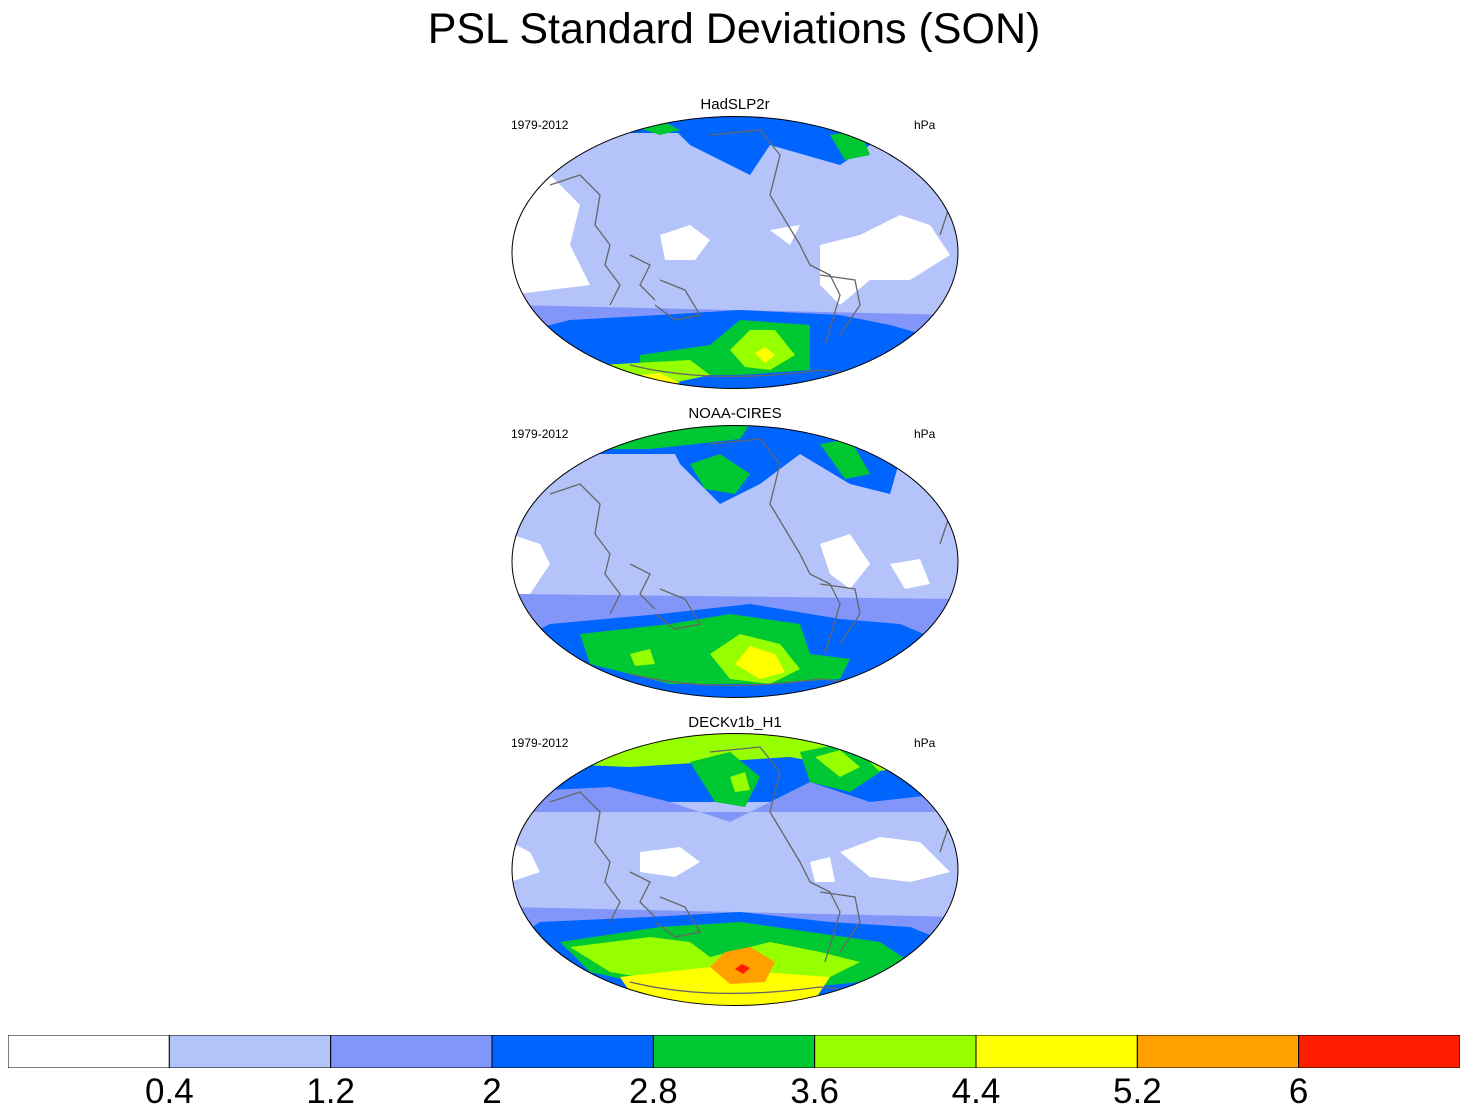  I want to click on panel-units-3: hPa, so click(925, 743).